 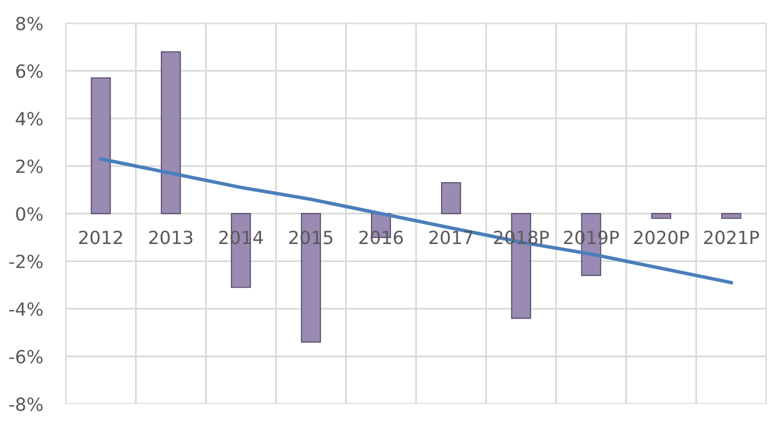 I want to click on x-tick-label: 2021P, so click(x=732, y=237).